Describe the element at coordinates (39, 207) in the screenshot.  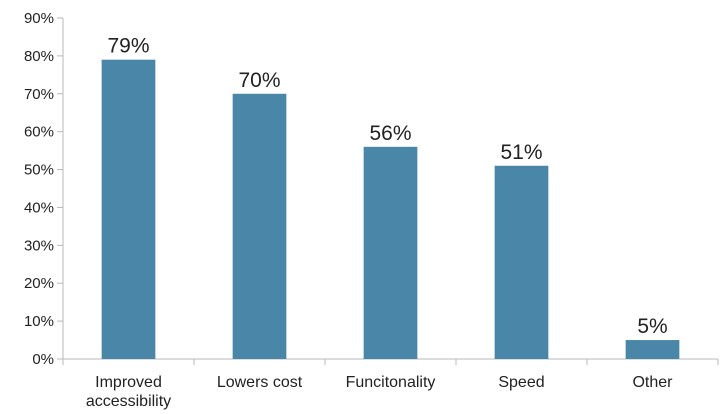
I see `y-tick-label: 40%` at that location.